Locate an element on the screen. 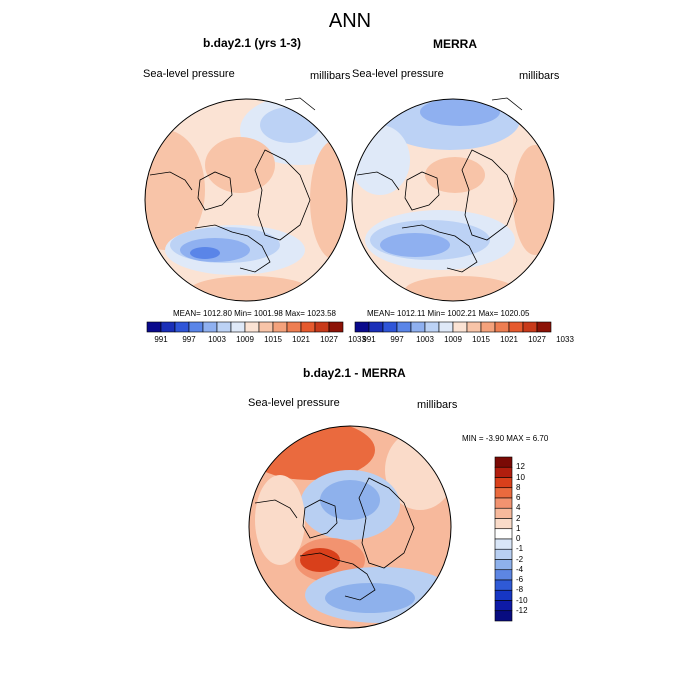 Image resolution: width=700 pixels, height=700 pixels. panel-2-stats: MEAN= 1012.11 Min= 1002.21 Max= 1020.05 is located at coordinates (448, 313).